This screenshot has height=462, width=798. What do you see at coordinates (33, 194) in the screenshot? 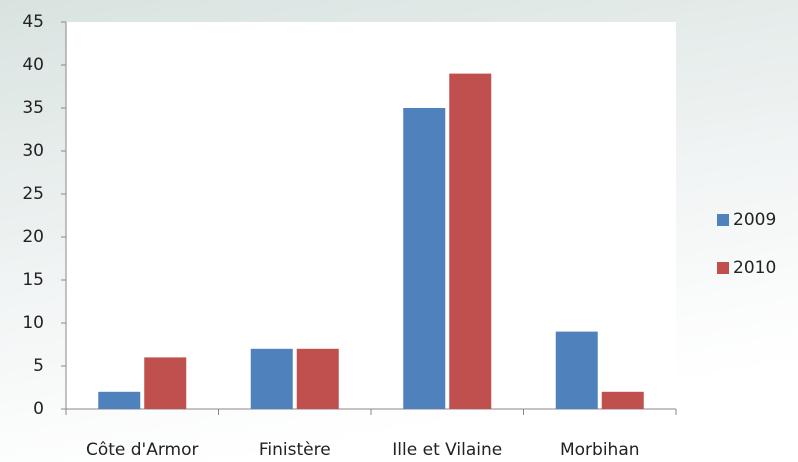
I see `y-tick-label: 25` at bounding box center [33, 194].